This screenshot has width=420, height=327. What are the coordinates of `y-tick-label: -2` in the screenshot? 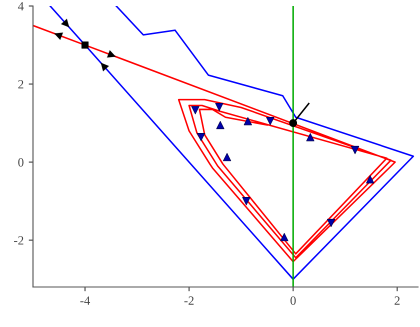 It's located at (19, 240).